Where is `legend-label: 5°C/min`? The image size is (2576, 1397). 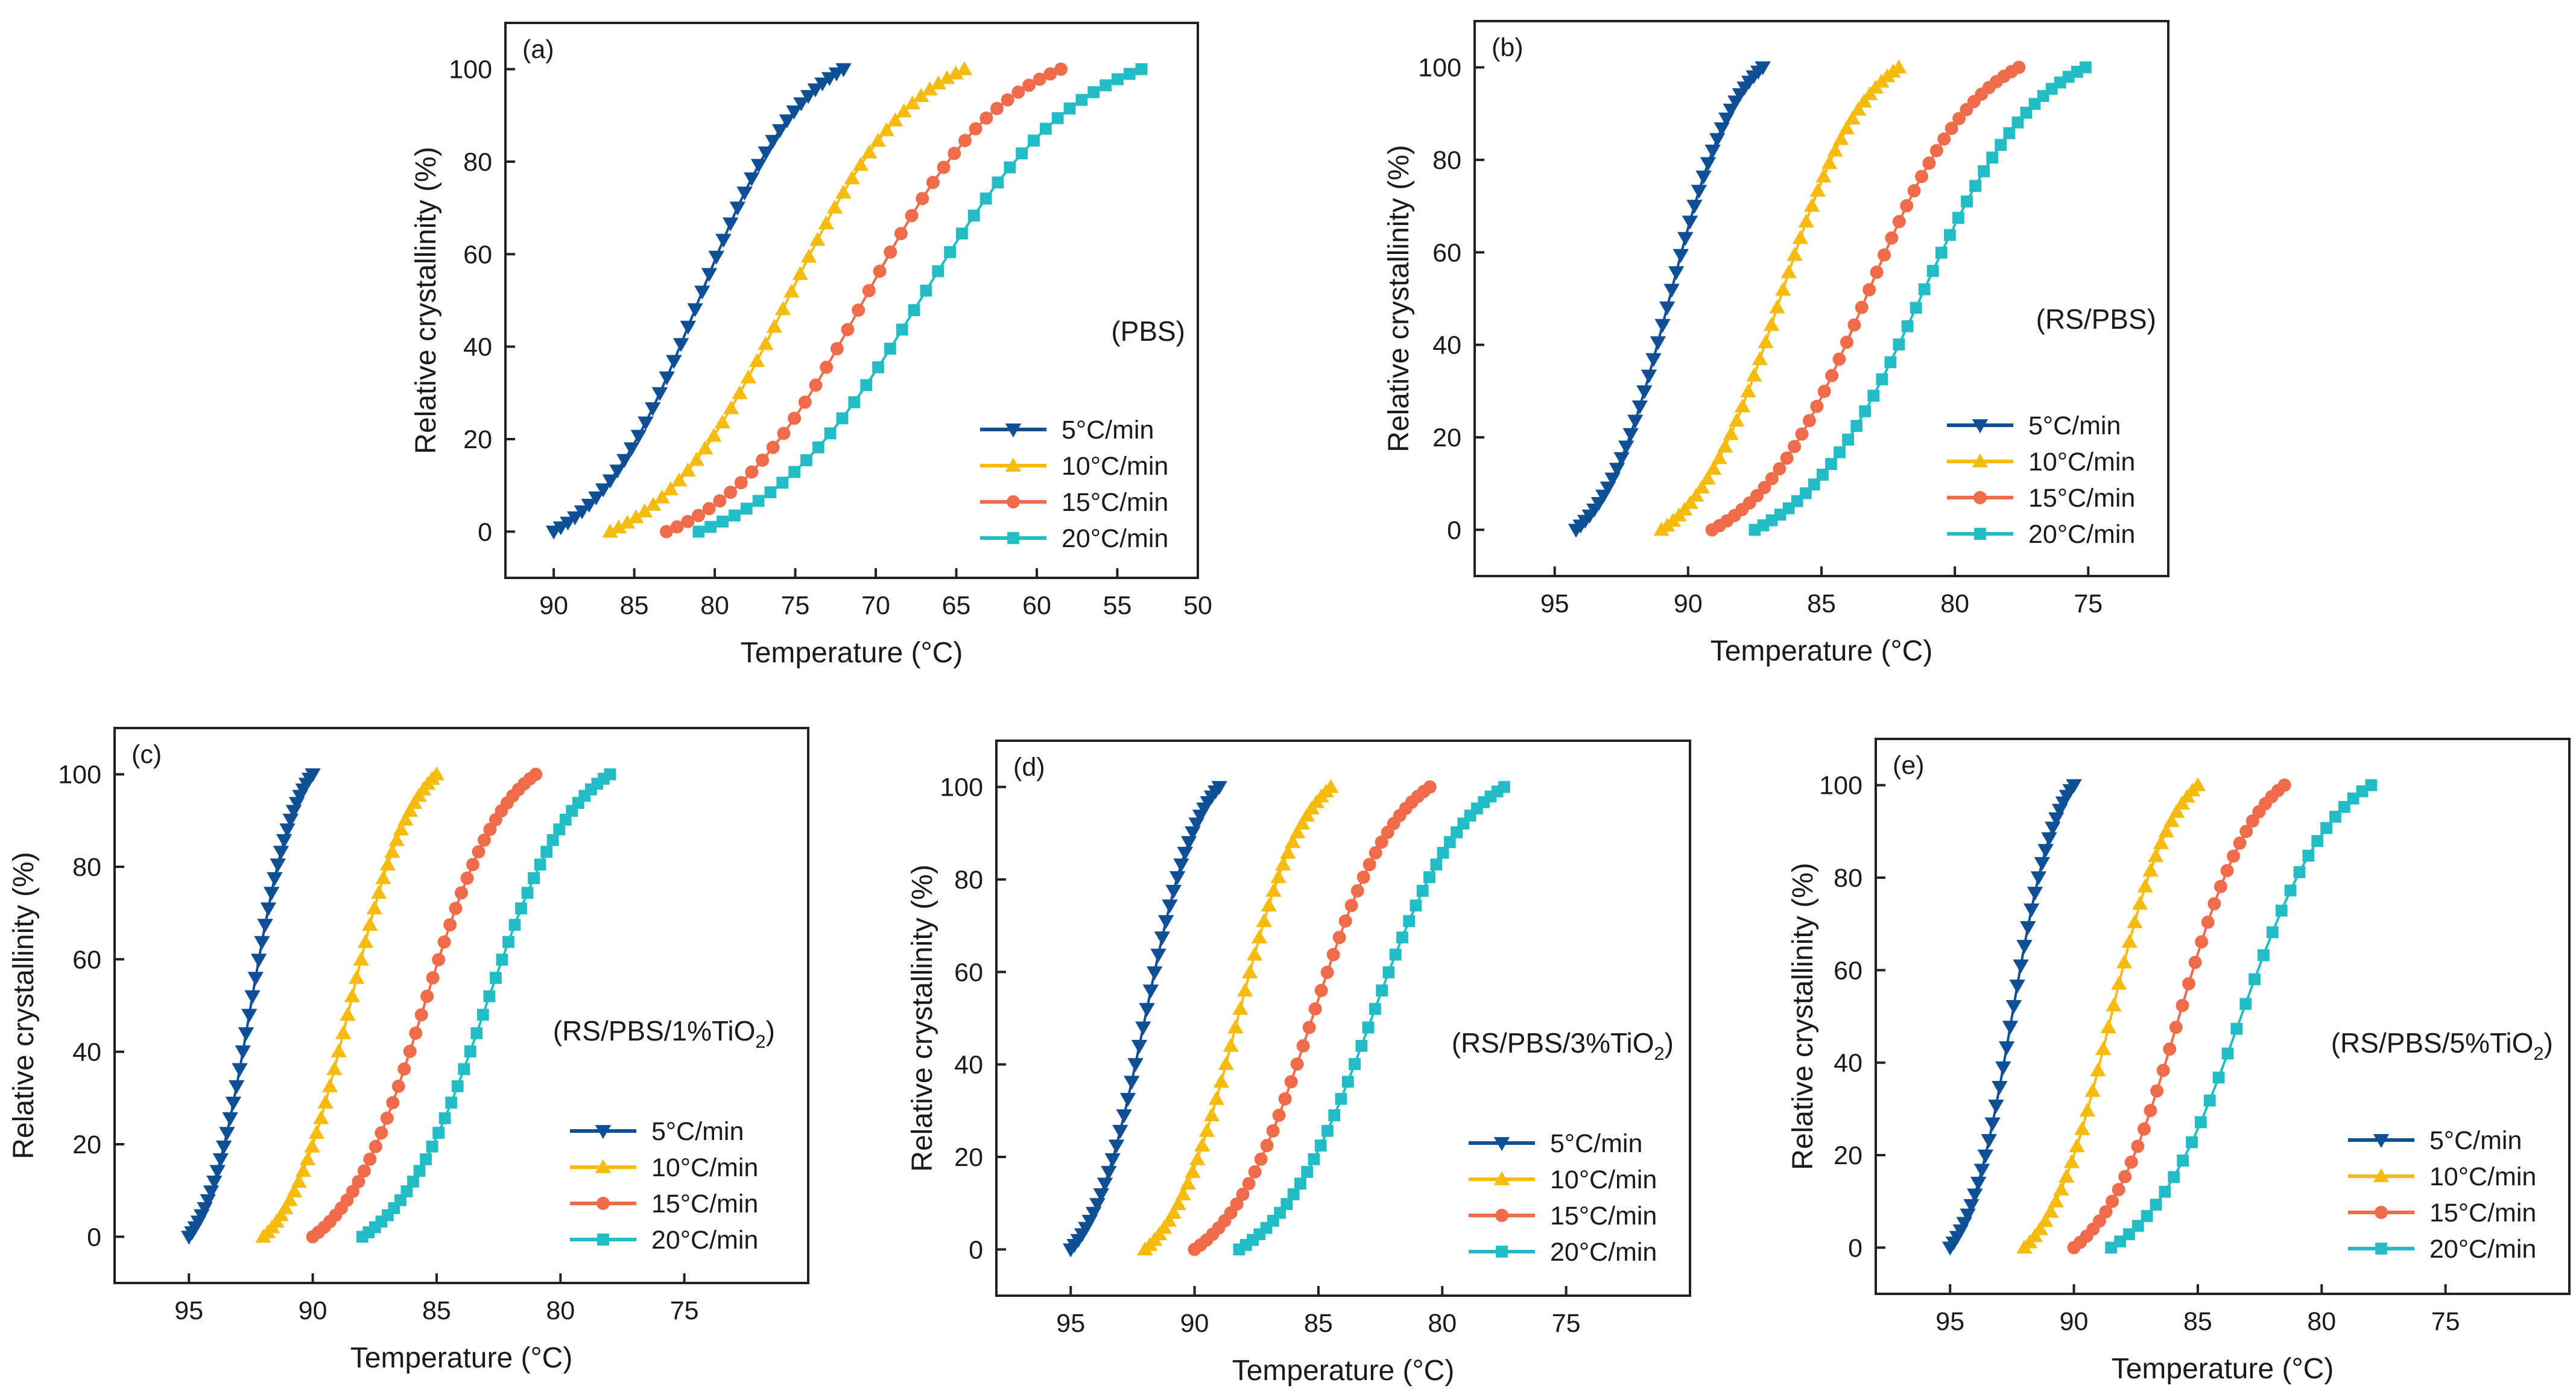 legend-label: 5°C/min is located at coordinates (1596, 1143).